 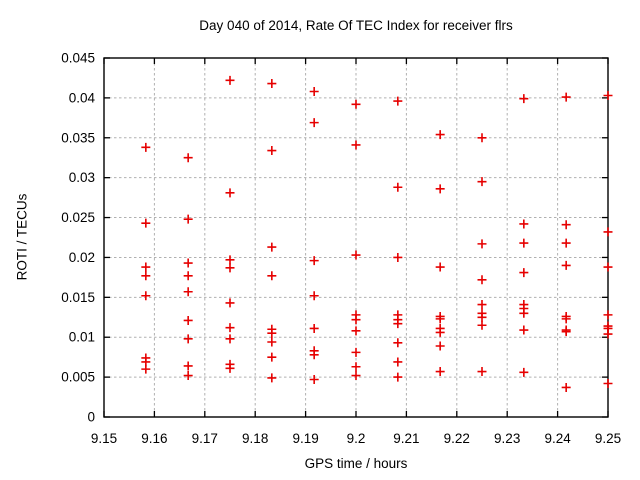 I want to click on y-tick-label: 0.03, so click(x=82, y=177).